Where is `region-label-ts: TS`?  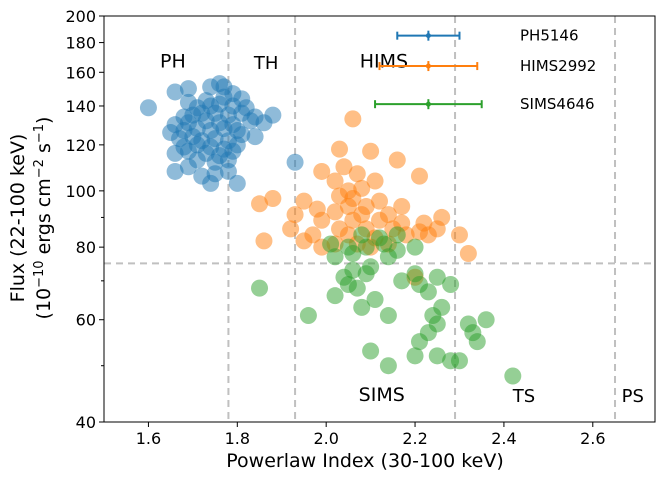
region-label-ts: TS is located at coordinates (523, 396).